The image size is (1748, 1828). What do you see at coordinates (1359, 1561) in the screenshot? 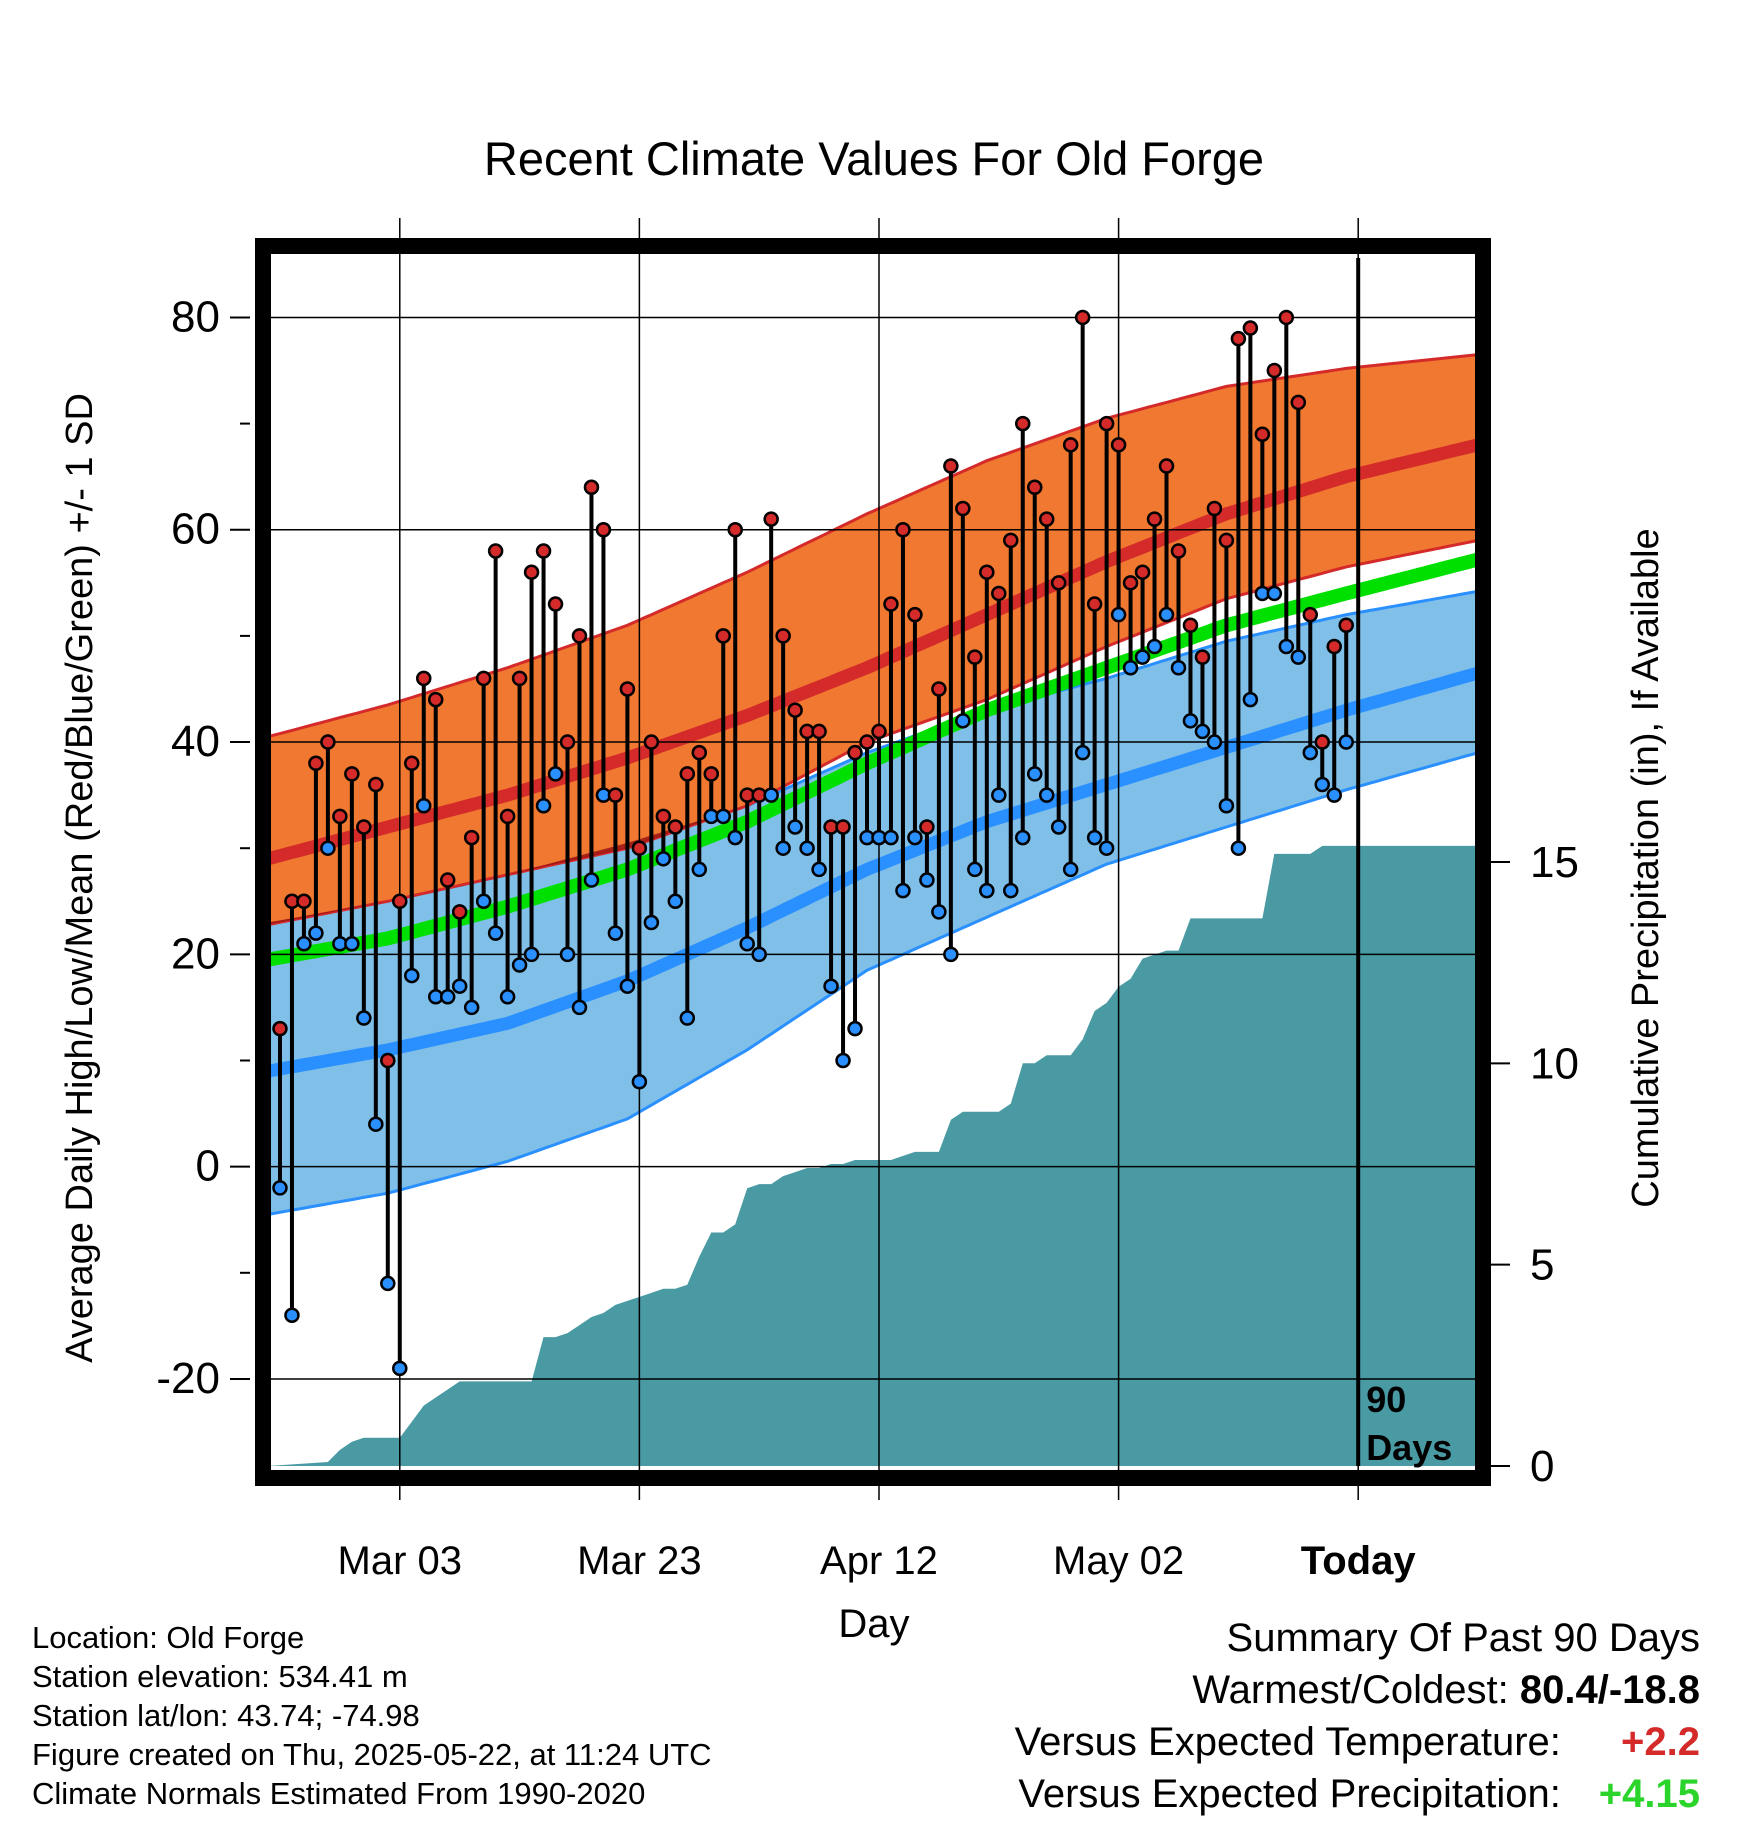
I see `x-tick-label: Today` at bounding box center [1359, 1561].